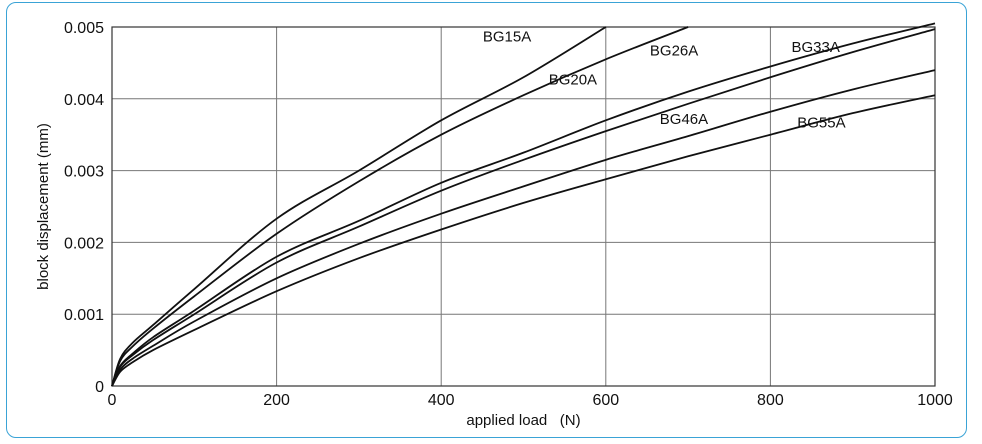  I want to click on series-label-bg26a: BG26A, so click(674, 51).